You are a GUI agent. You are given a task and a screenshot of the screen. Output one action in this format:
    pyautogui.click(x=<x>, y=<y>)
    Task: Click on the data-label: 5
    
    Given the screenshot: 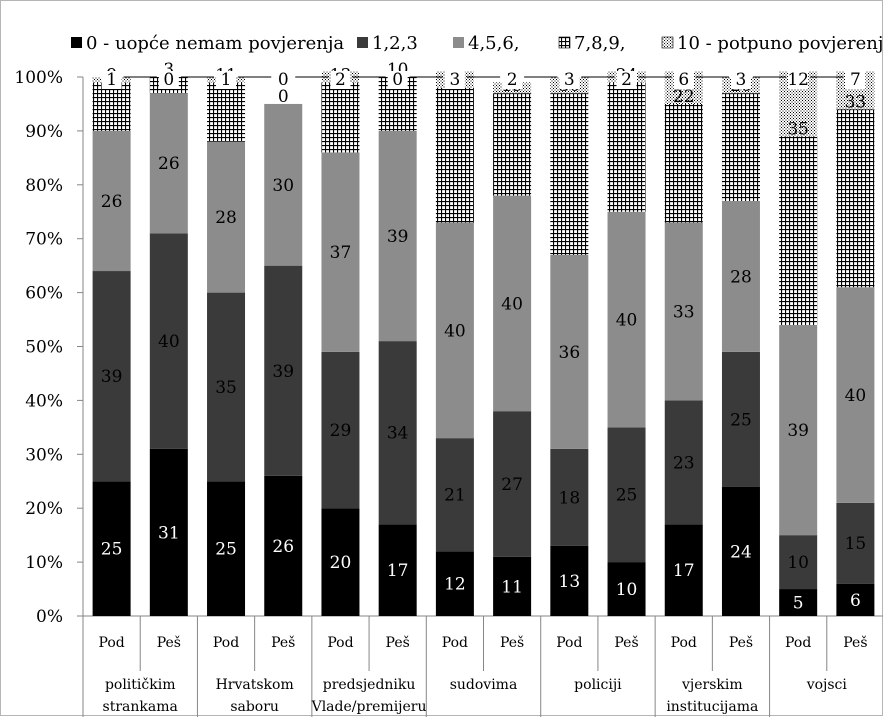 What is the action you would take?
    pyautogui.click(x=798, y=604)
    